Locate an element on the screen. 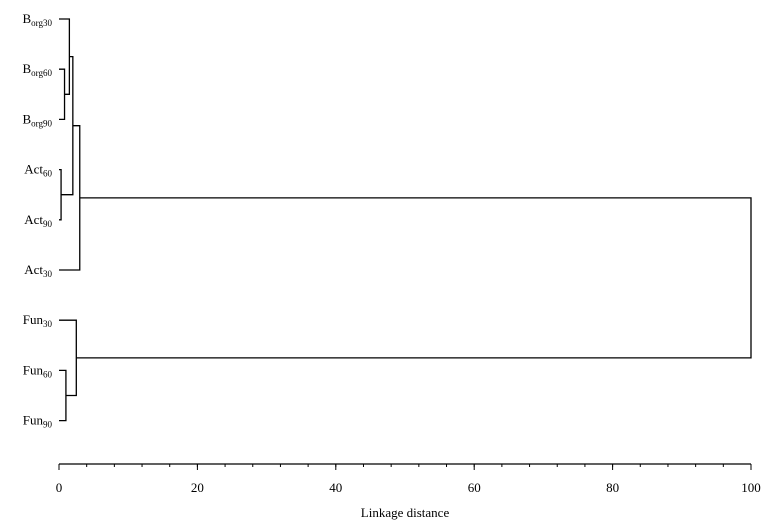 The height and width of the screenshot is (521, 774). leaf-label: Borg90 is located at coordinates (37, 119).